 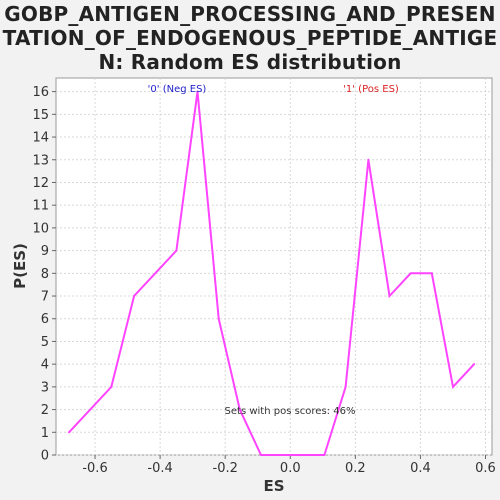 I want to click on x-tick-label: 0.2, so click(x=355, y=468).